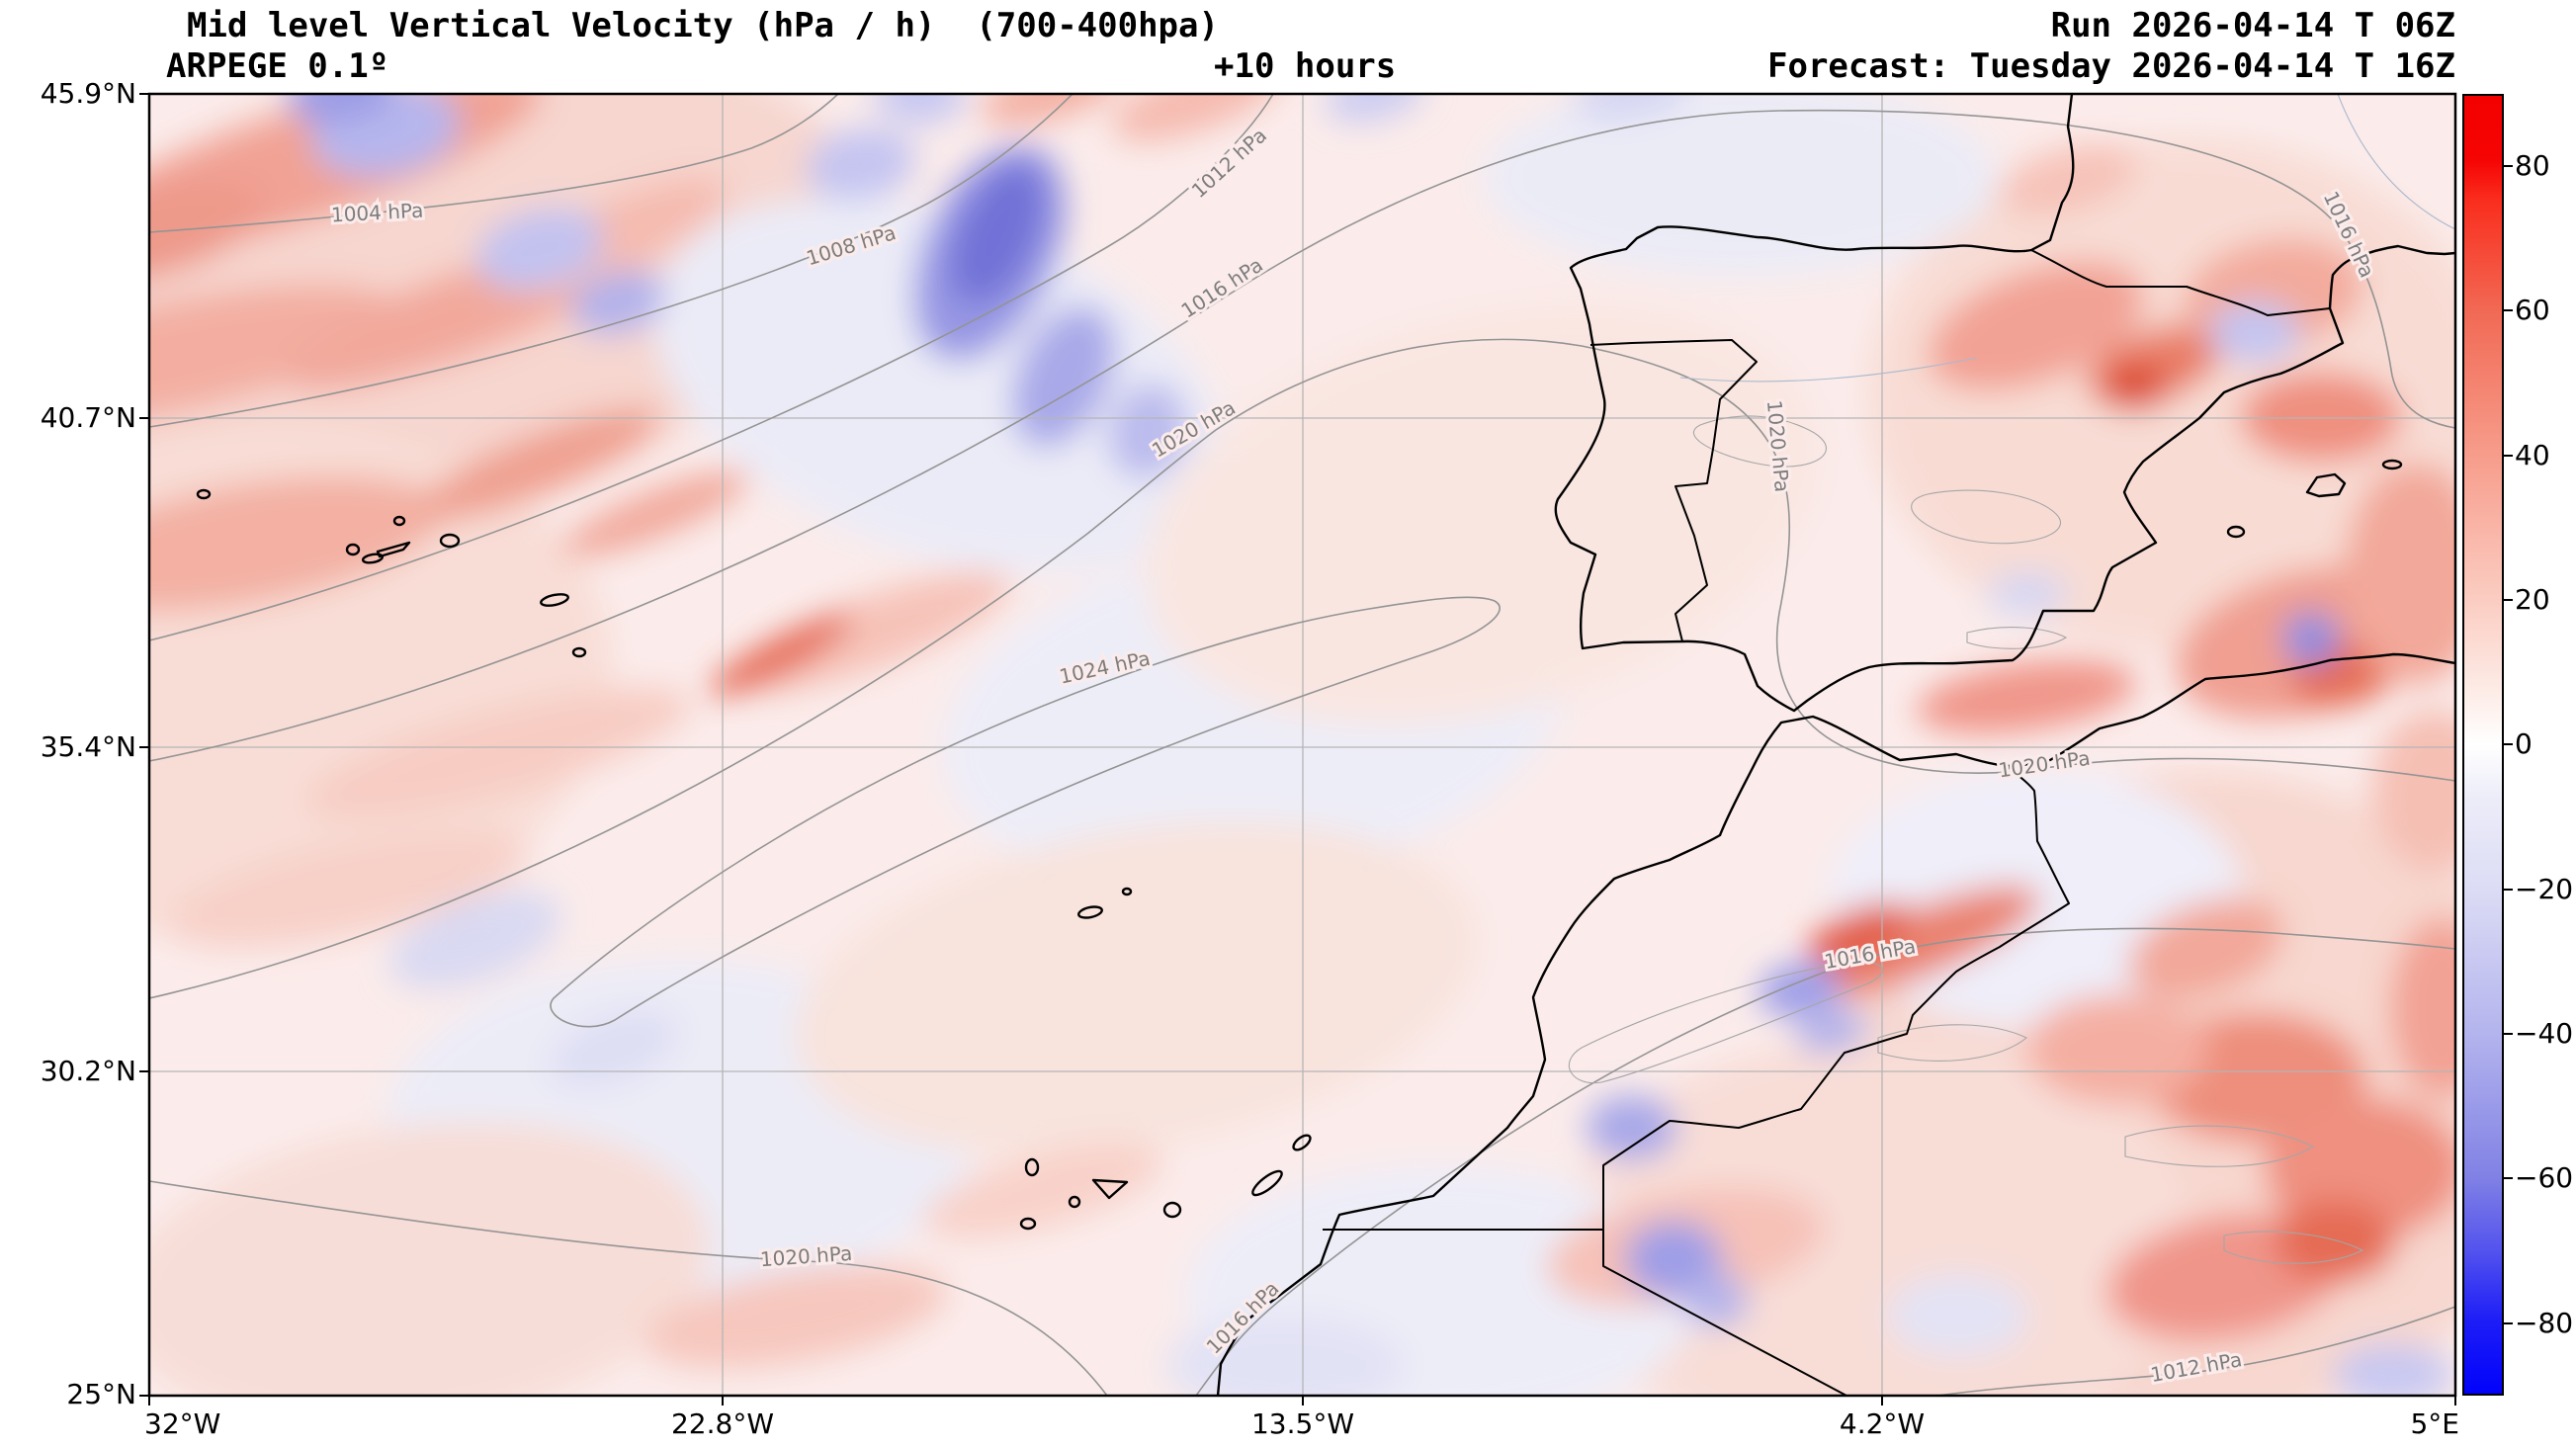 The image size is (2576, 1448). I want to click on colorbar-tick-label: 40, so click(2532, 455).